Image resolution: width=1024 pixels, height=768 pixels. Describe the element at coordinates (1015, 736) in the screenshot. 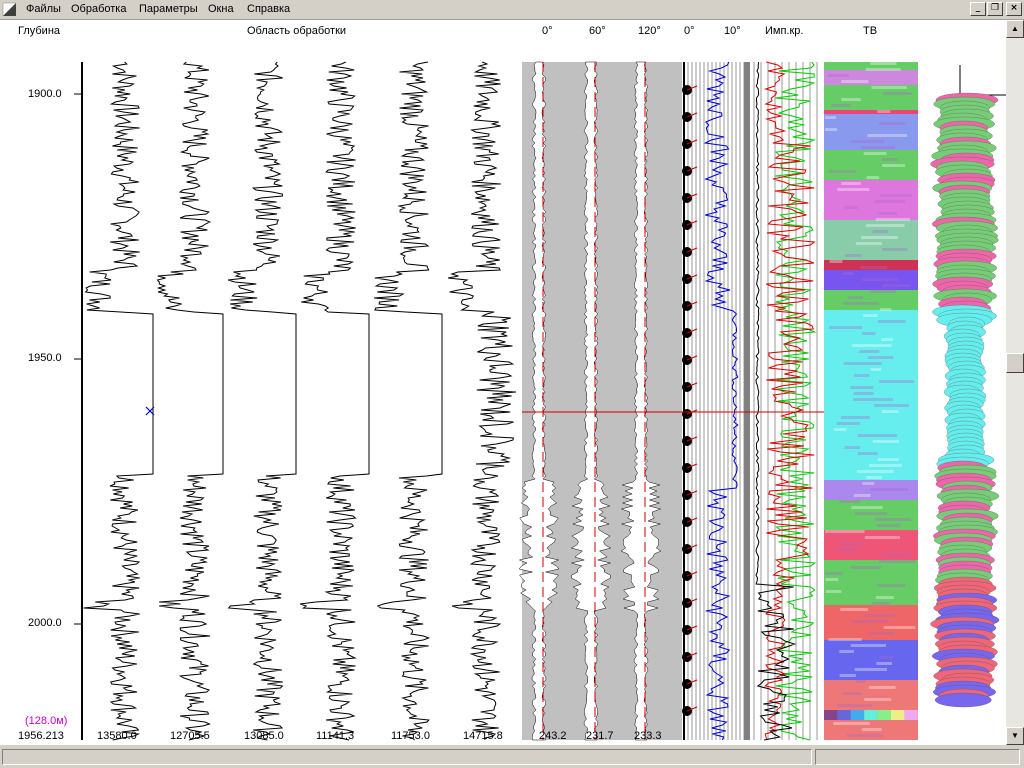

I see `scroll-down-button: ▼` at that location.